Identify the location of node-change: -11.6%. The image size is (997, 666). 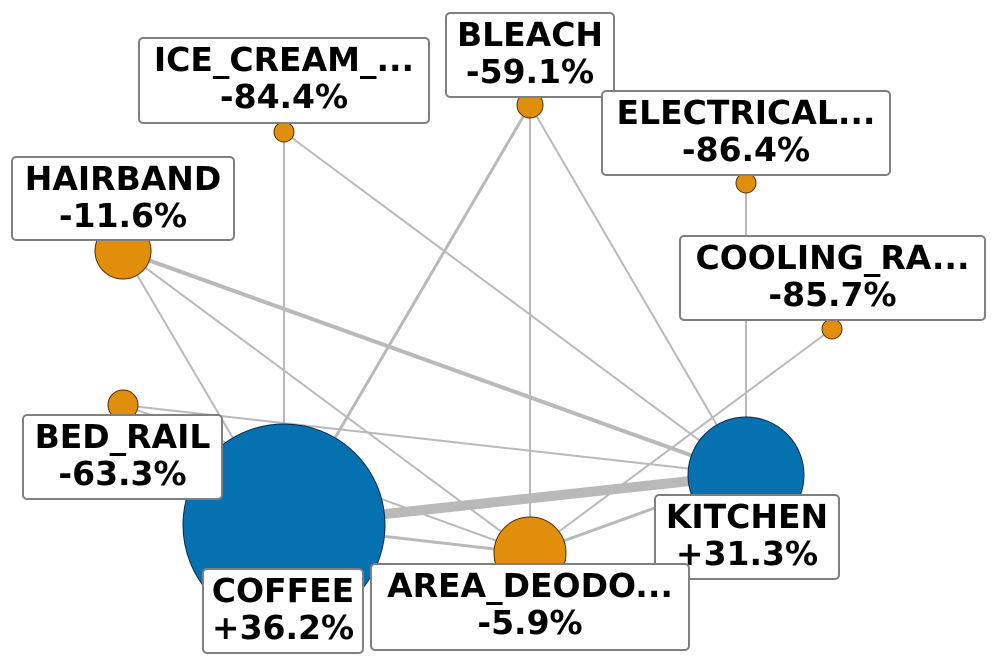
(123, 215).